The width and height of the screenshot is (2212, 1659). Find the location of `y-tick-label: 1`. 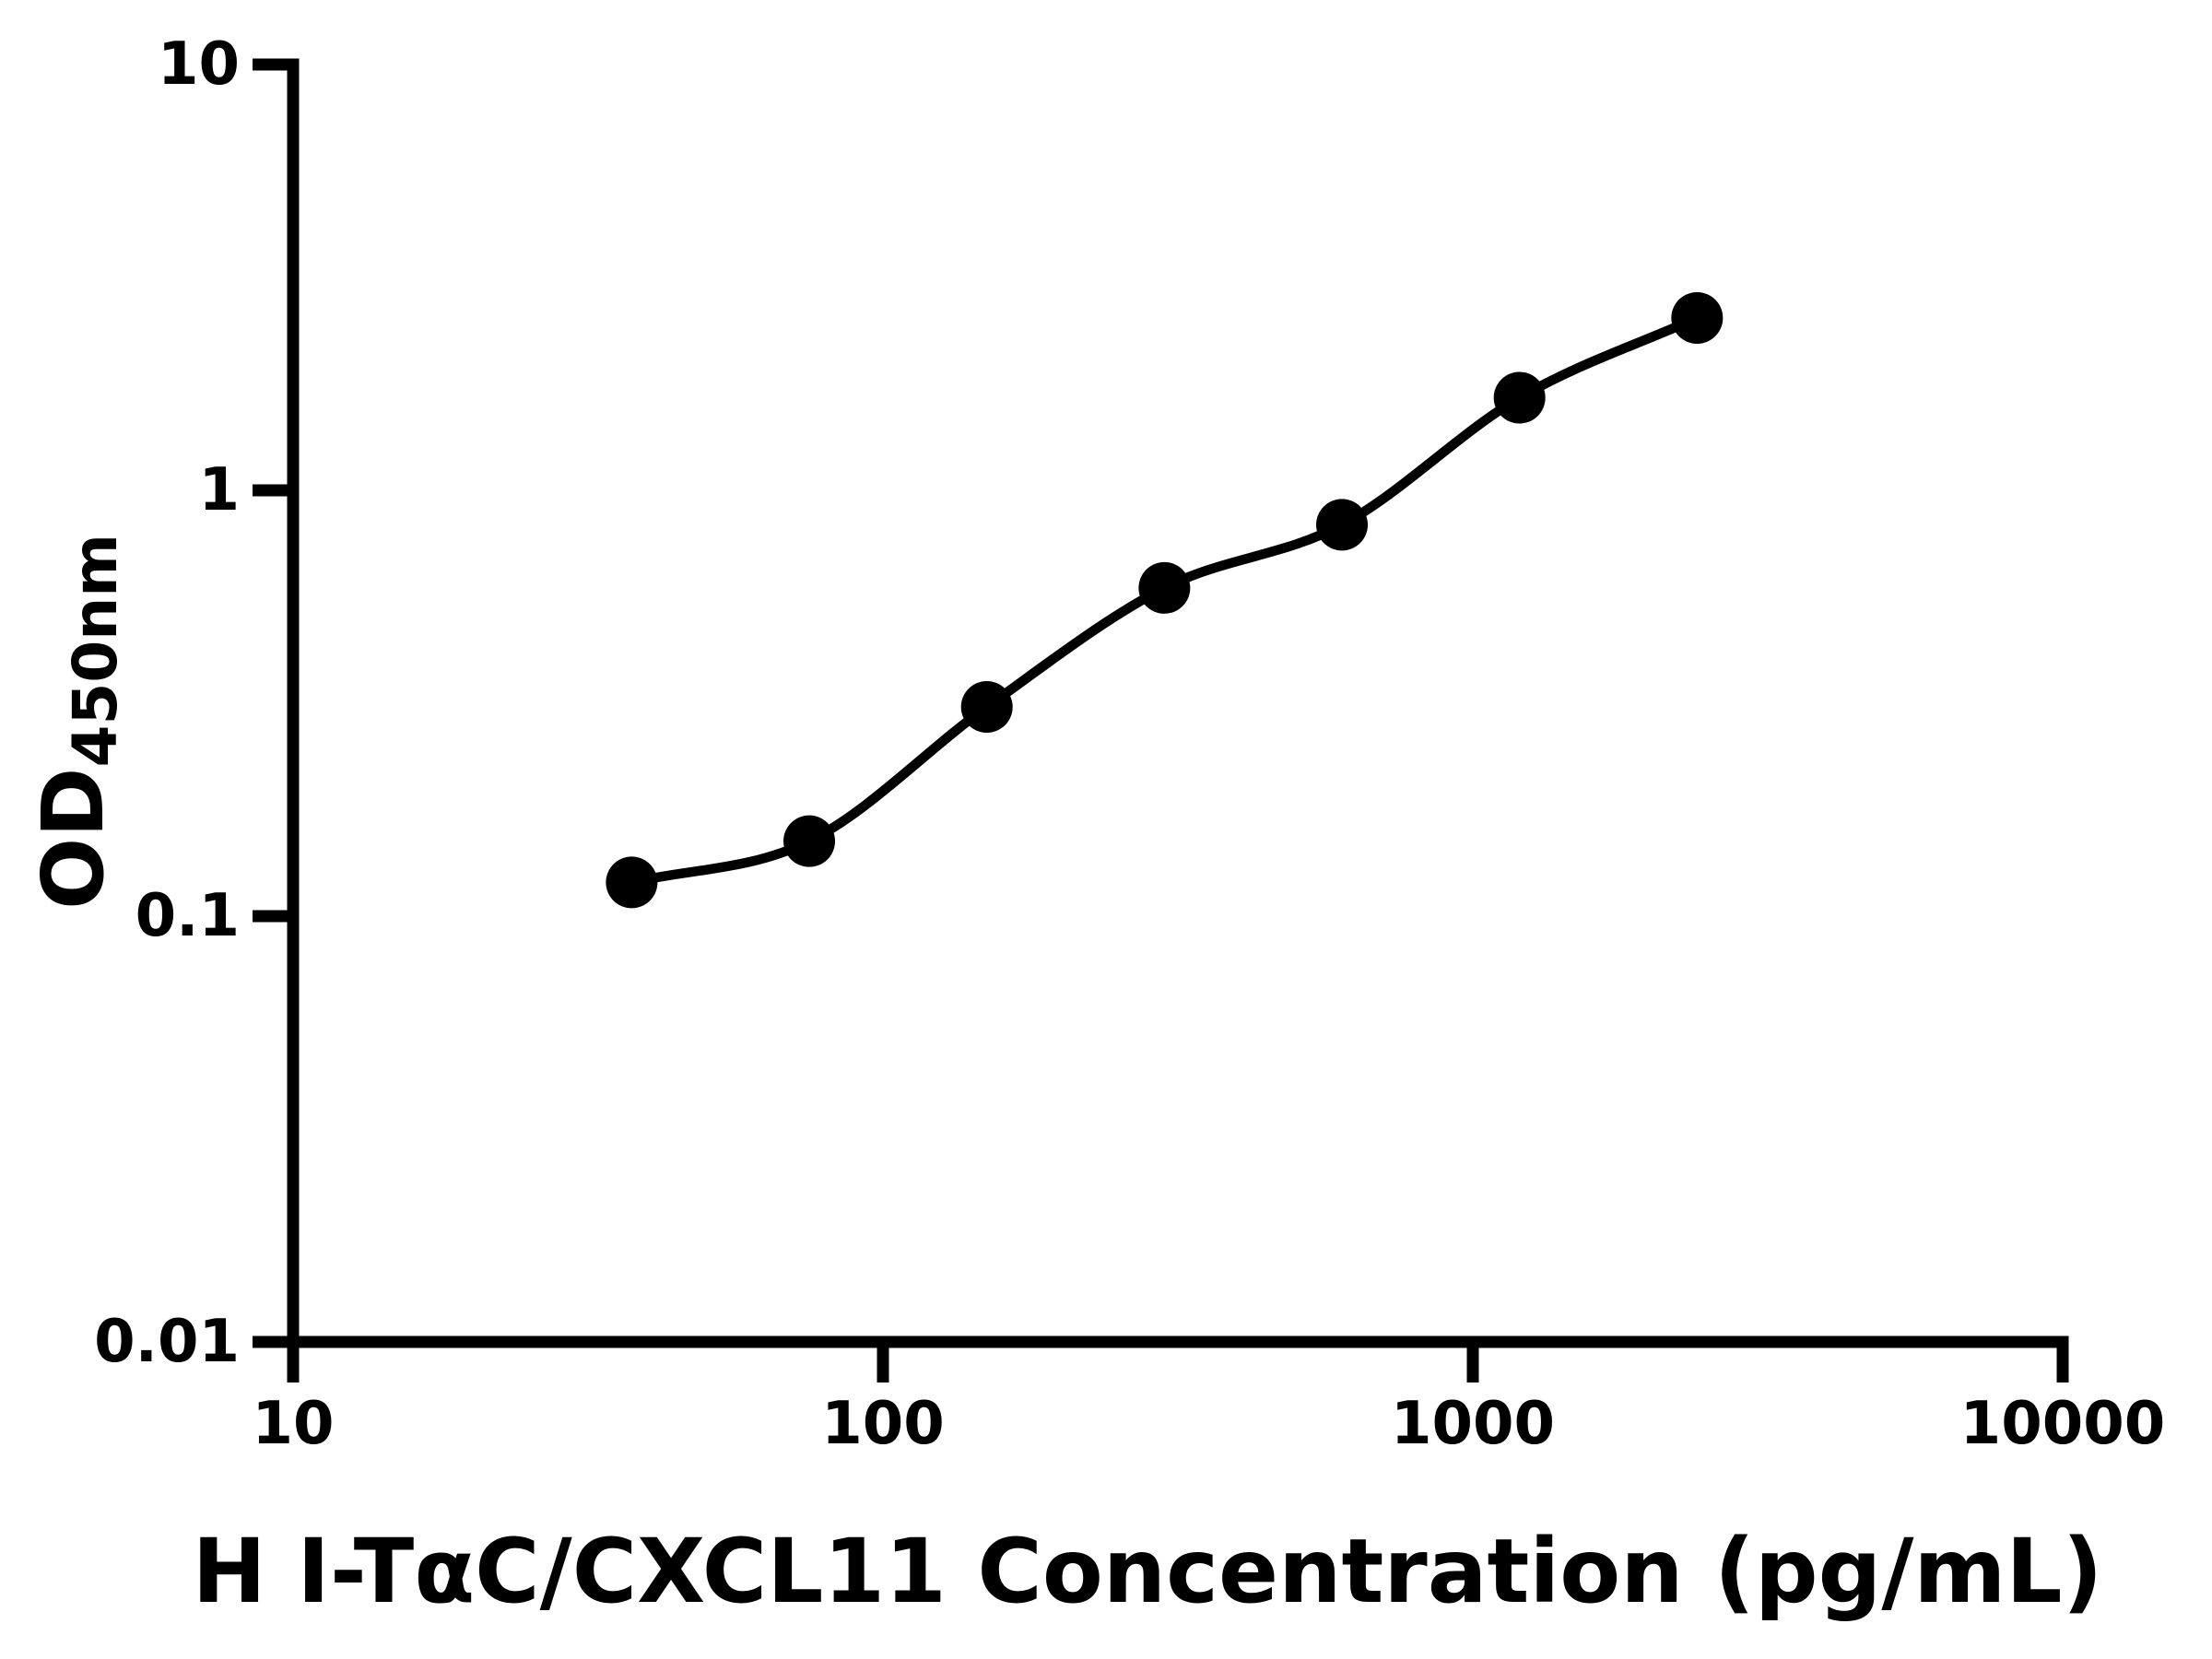

y-tick-label: 1 is located at coordinates (219, 490).